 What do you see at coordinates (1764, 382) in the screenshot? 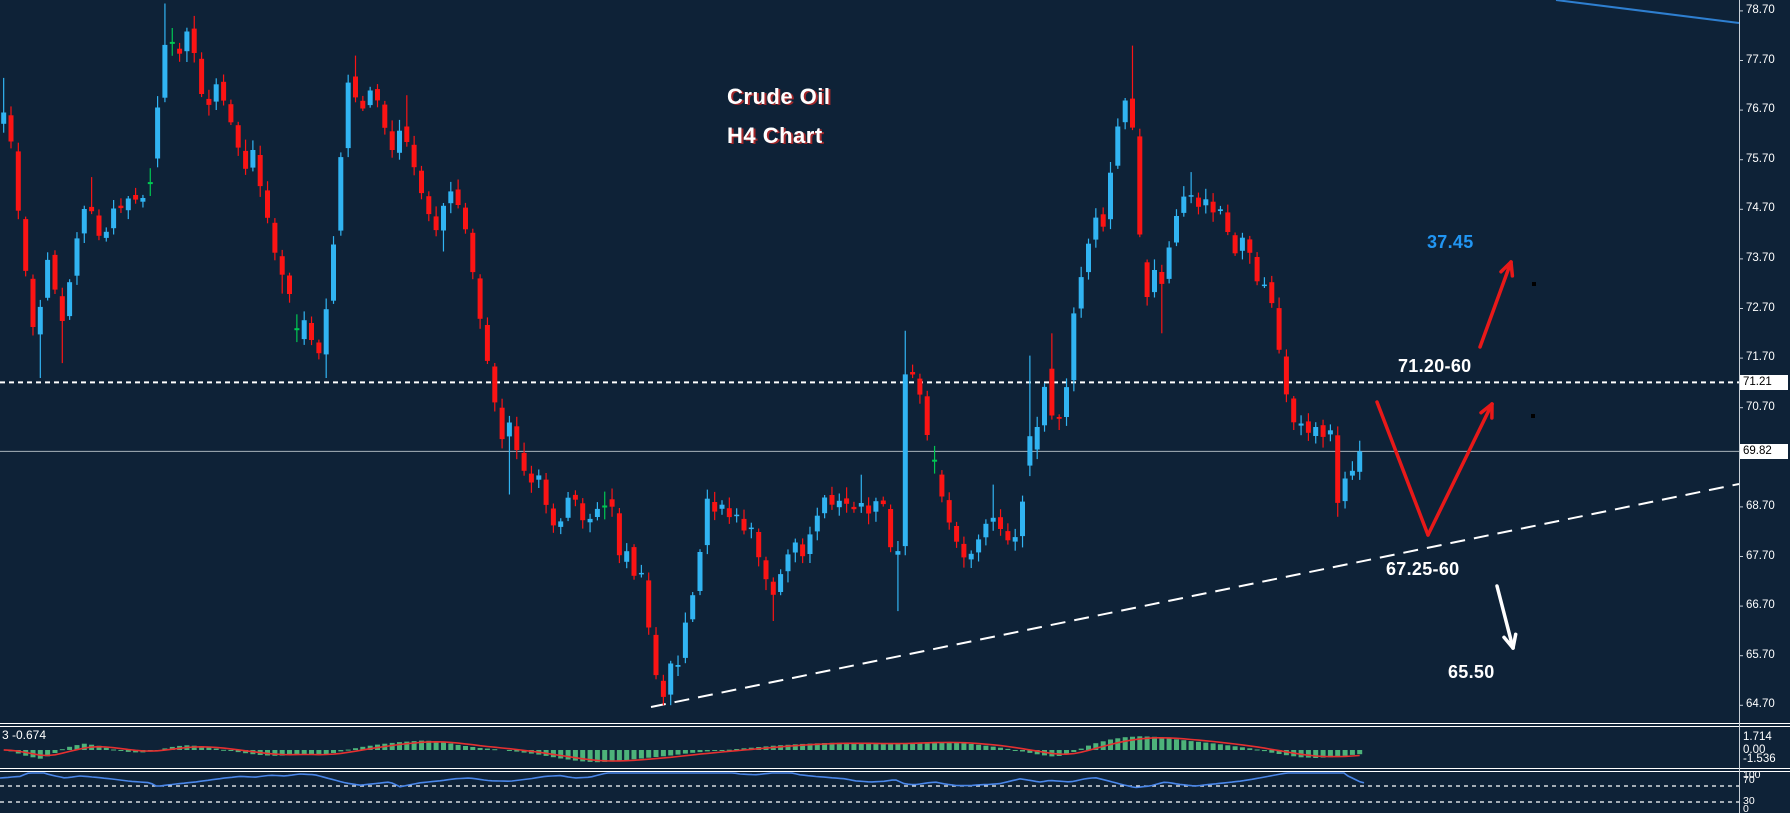
I see `resistance-price-tag: 71.21` at bounding box center [1764, 382].